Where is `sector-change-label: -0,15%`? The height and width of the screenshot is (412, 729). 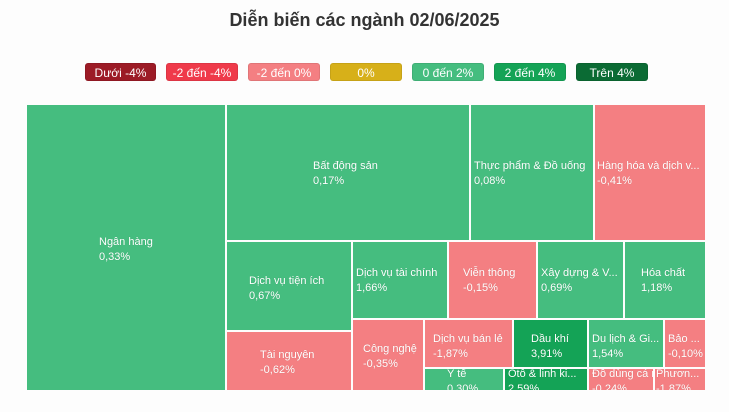
sector-change-label: -0,15% is located at coordinates (480, 288).